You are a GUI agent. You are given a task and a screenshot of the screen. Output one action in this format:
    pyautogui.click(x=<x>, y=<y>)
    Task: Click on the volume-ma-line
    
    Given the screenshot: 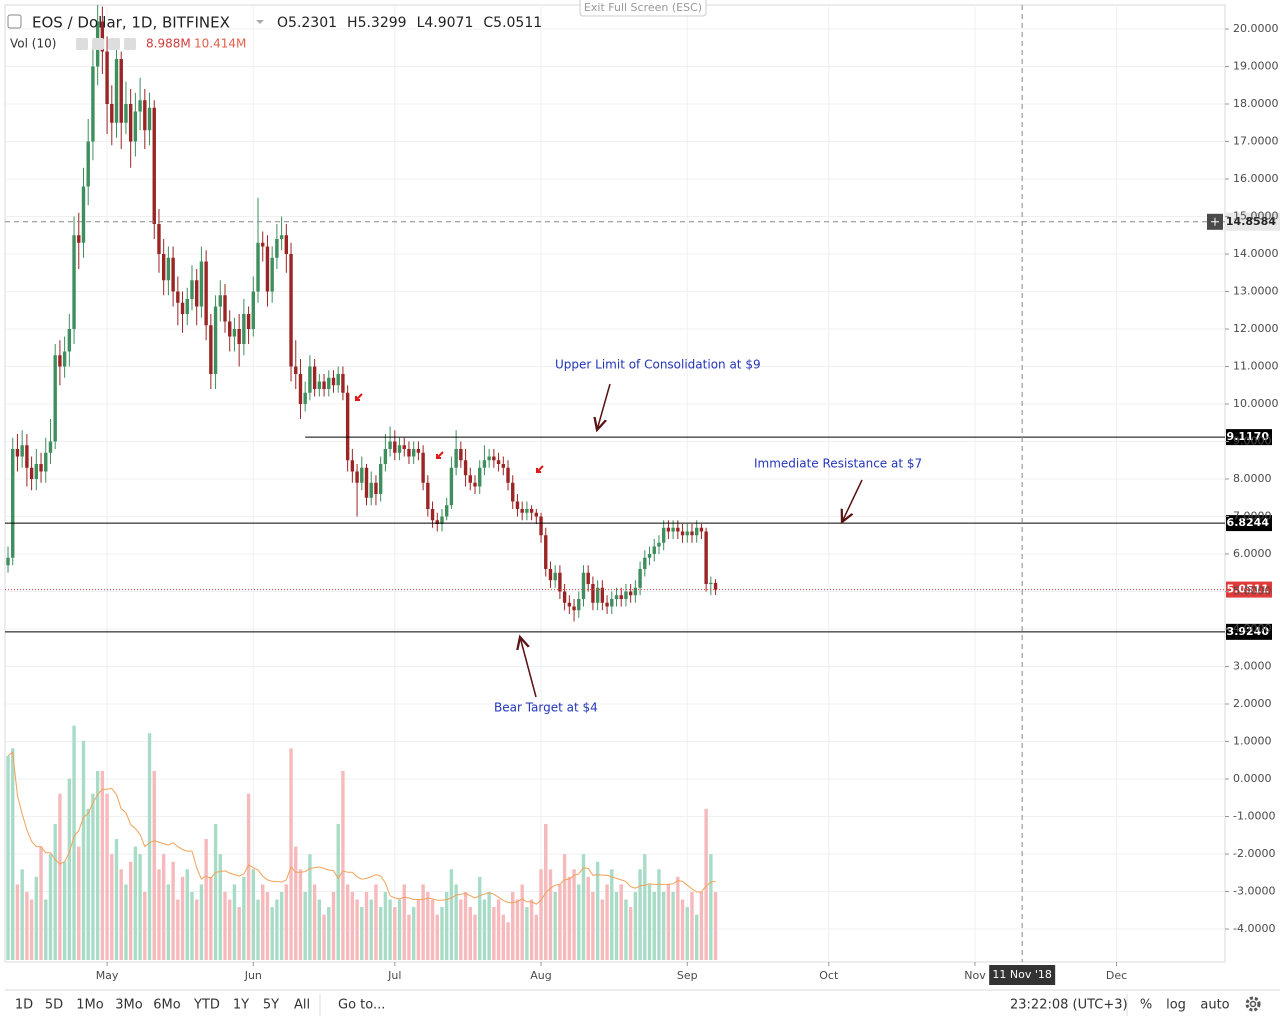 What is the action you would take?
    pyautogui.click(x=361, y=828)
    